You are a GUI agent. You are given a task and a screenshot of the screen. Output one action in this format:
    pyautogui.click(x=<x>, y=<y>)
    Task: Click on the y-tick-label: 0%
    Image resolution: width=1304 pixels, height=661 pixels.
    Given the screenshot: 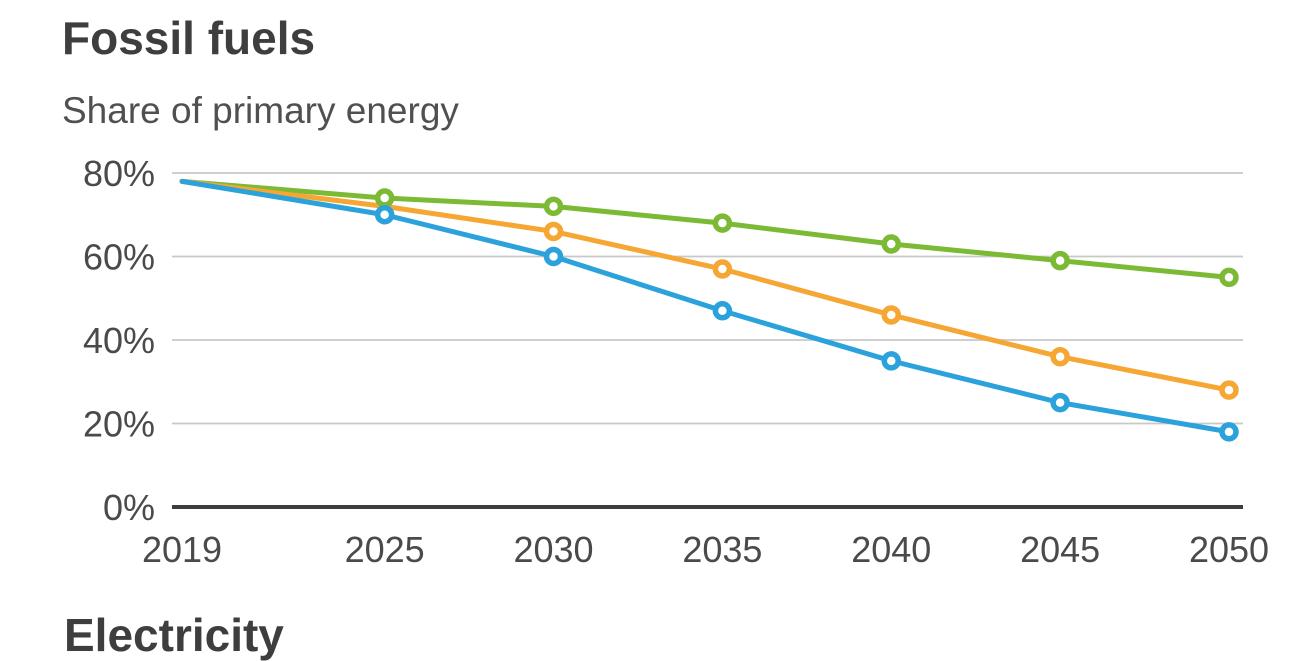 What is the action you would take?
    pyautogui.click(x=129, y=507)
    